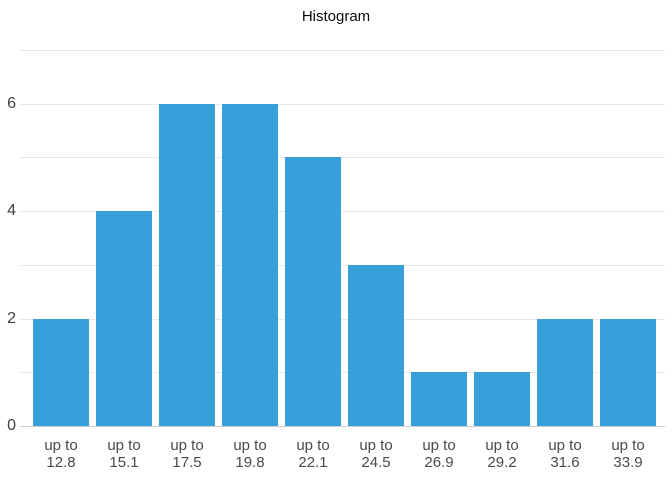 This screenshot has width=672, height=480. I want to click on x-axis-line, so click(342, 426).